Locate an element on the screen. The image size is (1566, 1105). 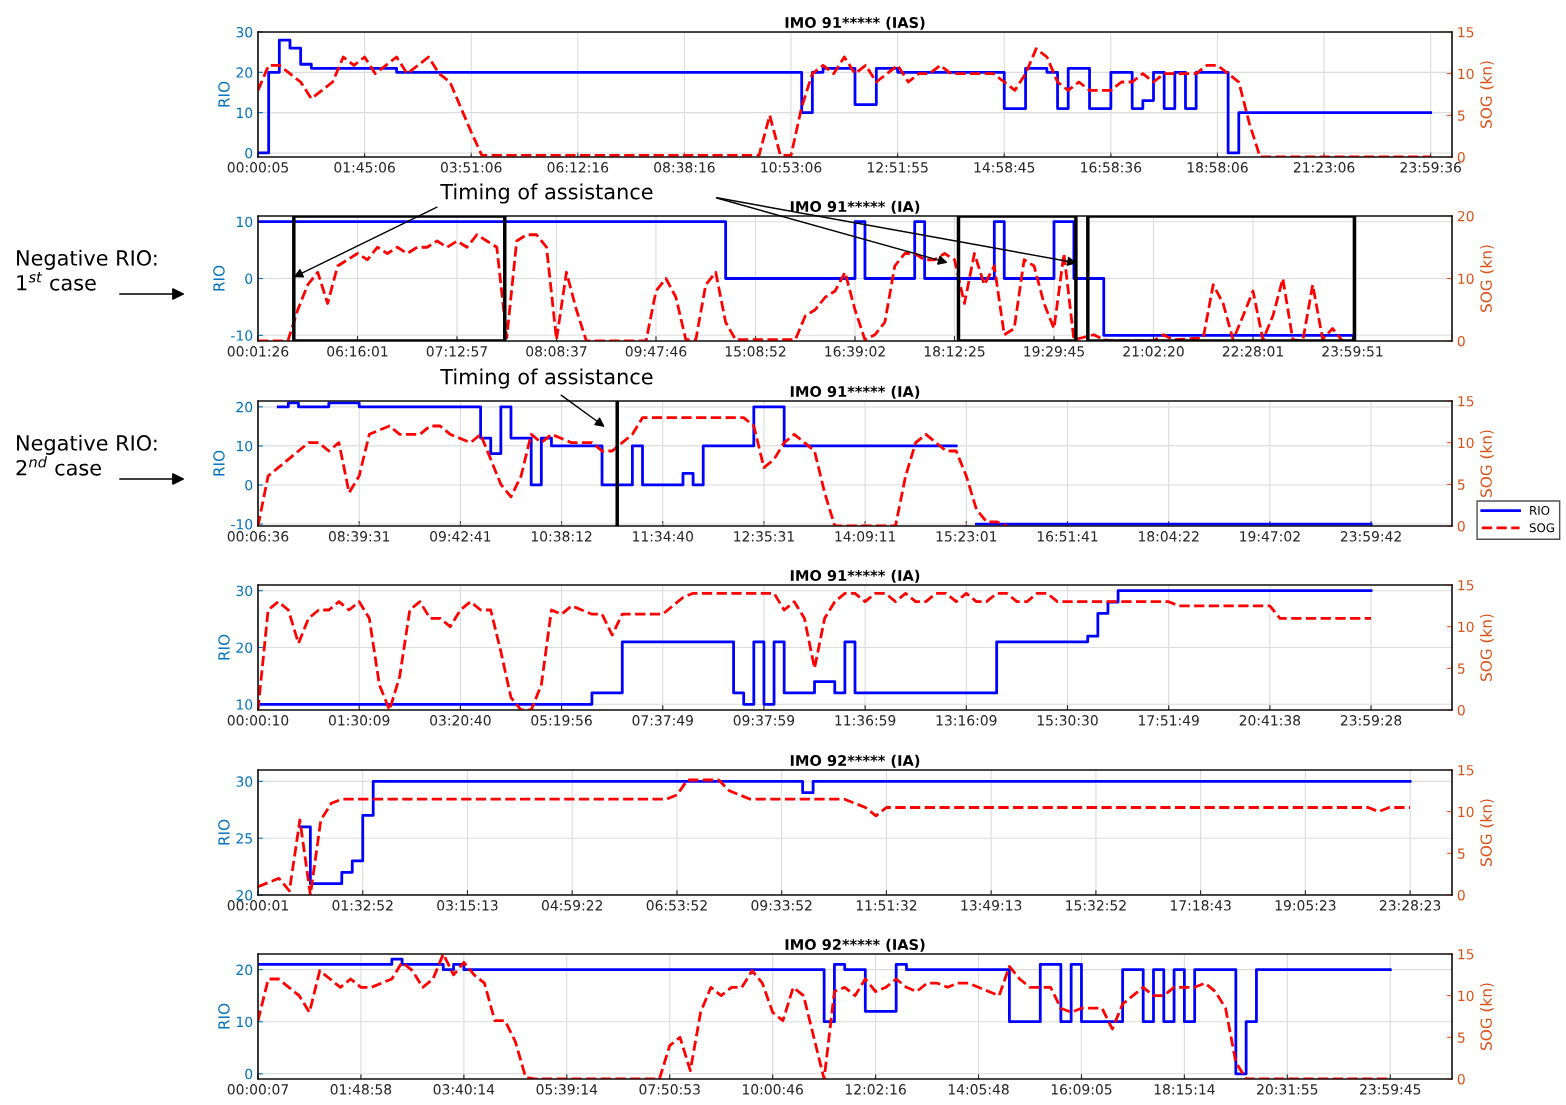
x-tick-label: 09:47:46 is located at coordinates (656, 351).